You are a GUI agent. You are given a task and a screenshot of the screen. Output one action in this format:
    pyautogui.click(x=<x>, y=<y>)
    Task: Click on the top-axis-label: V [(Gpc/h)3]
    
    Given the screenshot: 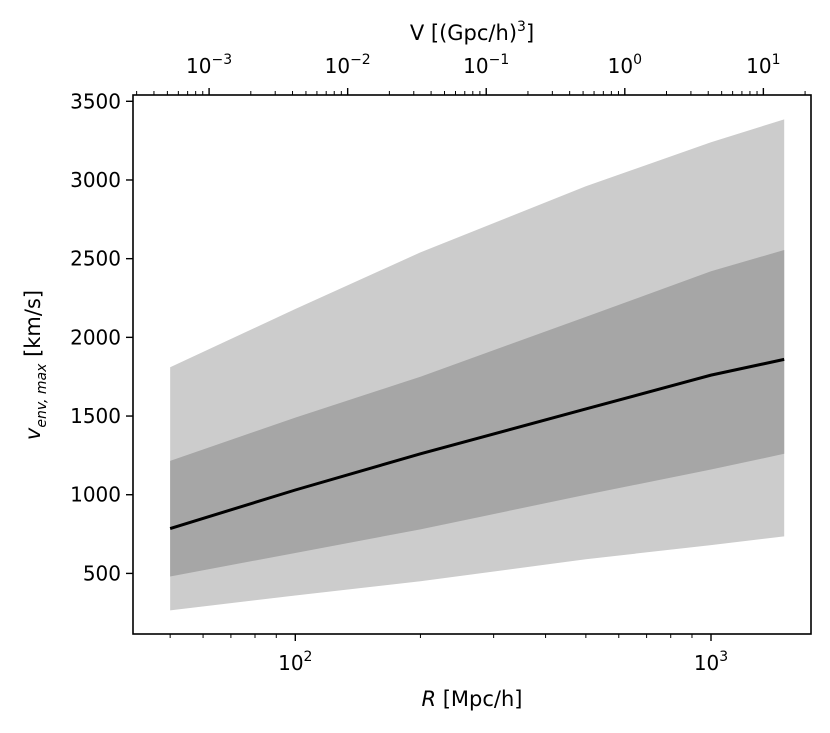 What is the action you would take?
    pyautogui.click(x=472, y=32)
    